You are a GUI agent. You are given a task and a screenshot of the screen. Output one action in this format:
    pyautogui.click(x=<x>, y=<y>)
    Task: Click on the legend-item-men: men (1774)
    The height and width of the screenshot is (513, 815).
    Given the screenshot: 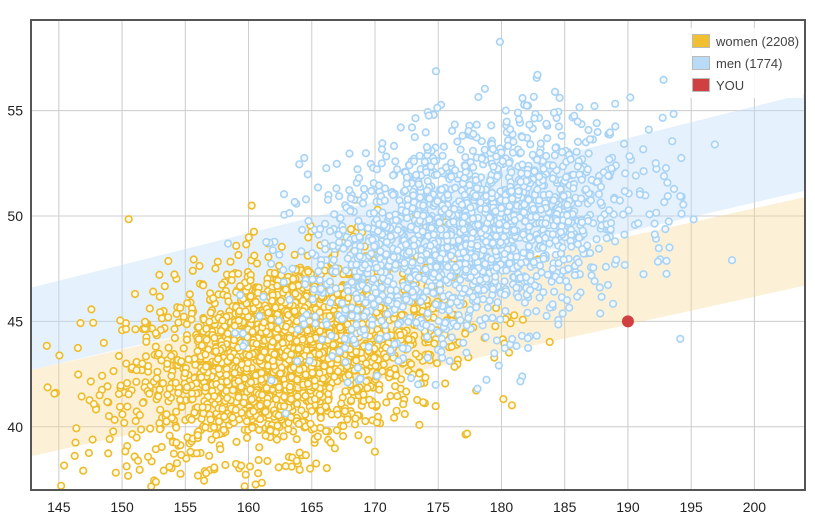 What is the action you would take?
    pyautogui.click(x=745, y=63)
    